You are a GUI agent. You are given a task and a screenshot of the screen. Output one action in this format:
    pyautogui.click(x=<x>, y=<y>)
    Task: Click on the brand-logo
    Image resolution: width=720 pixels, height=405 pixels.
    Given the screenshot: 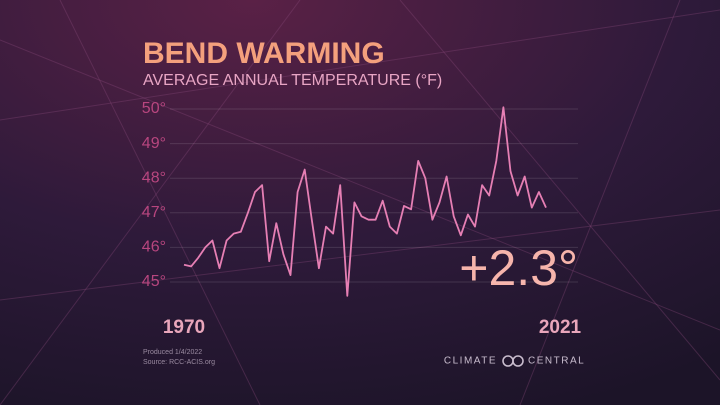 What is the action you would take?
    pyautogui.click(x=513, y=361)
    